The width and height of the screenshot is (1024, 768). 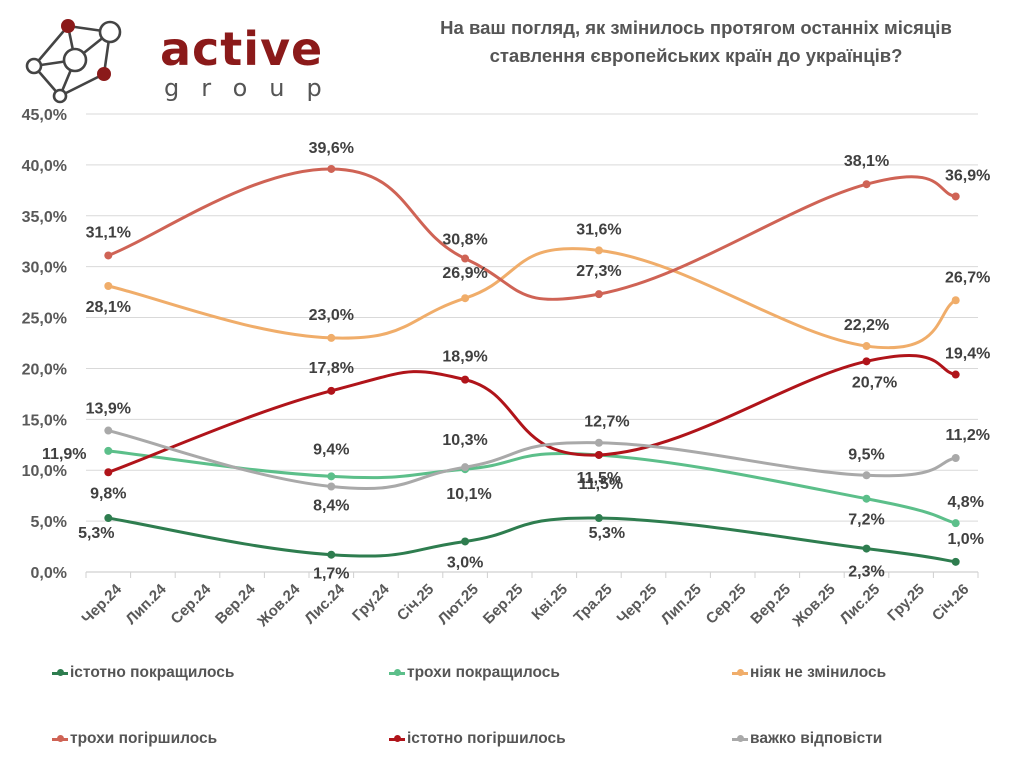 I want to click on legend-item: важко відповісти, so click(x=807, y=739).